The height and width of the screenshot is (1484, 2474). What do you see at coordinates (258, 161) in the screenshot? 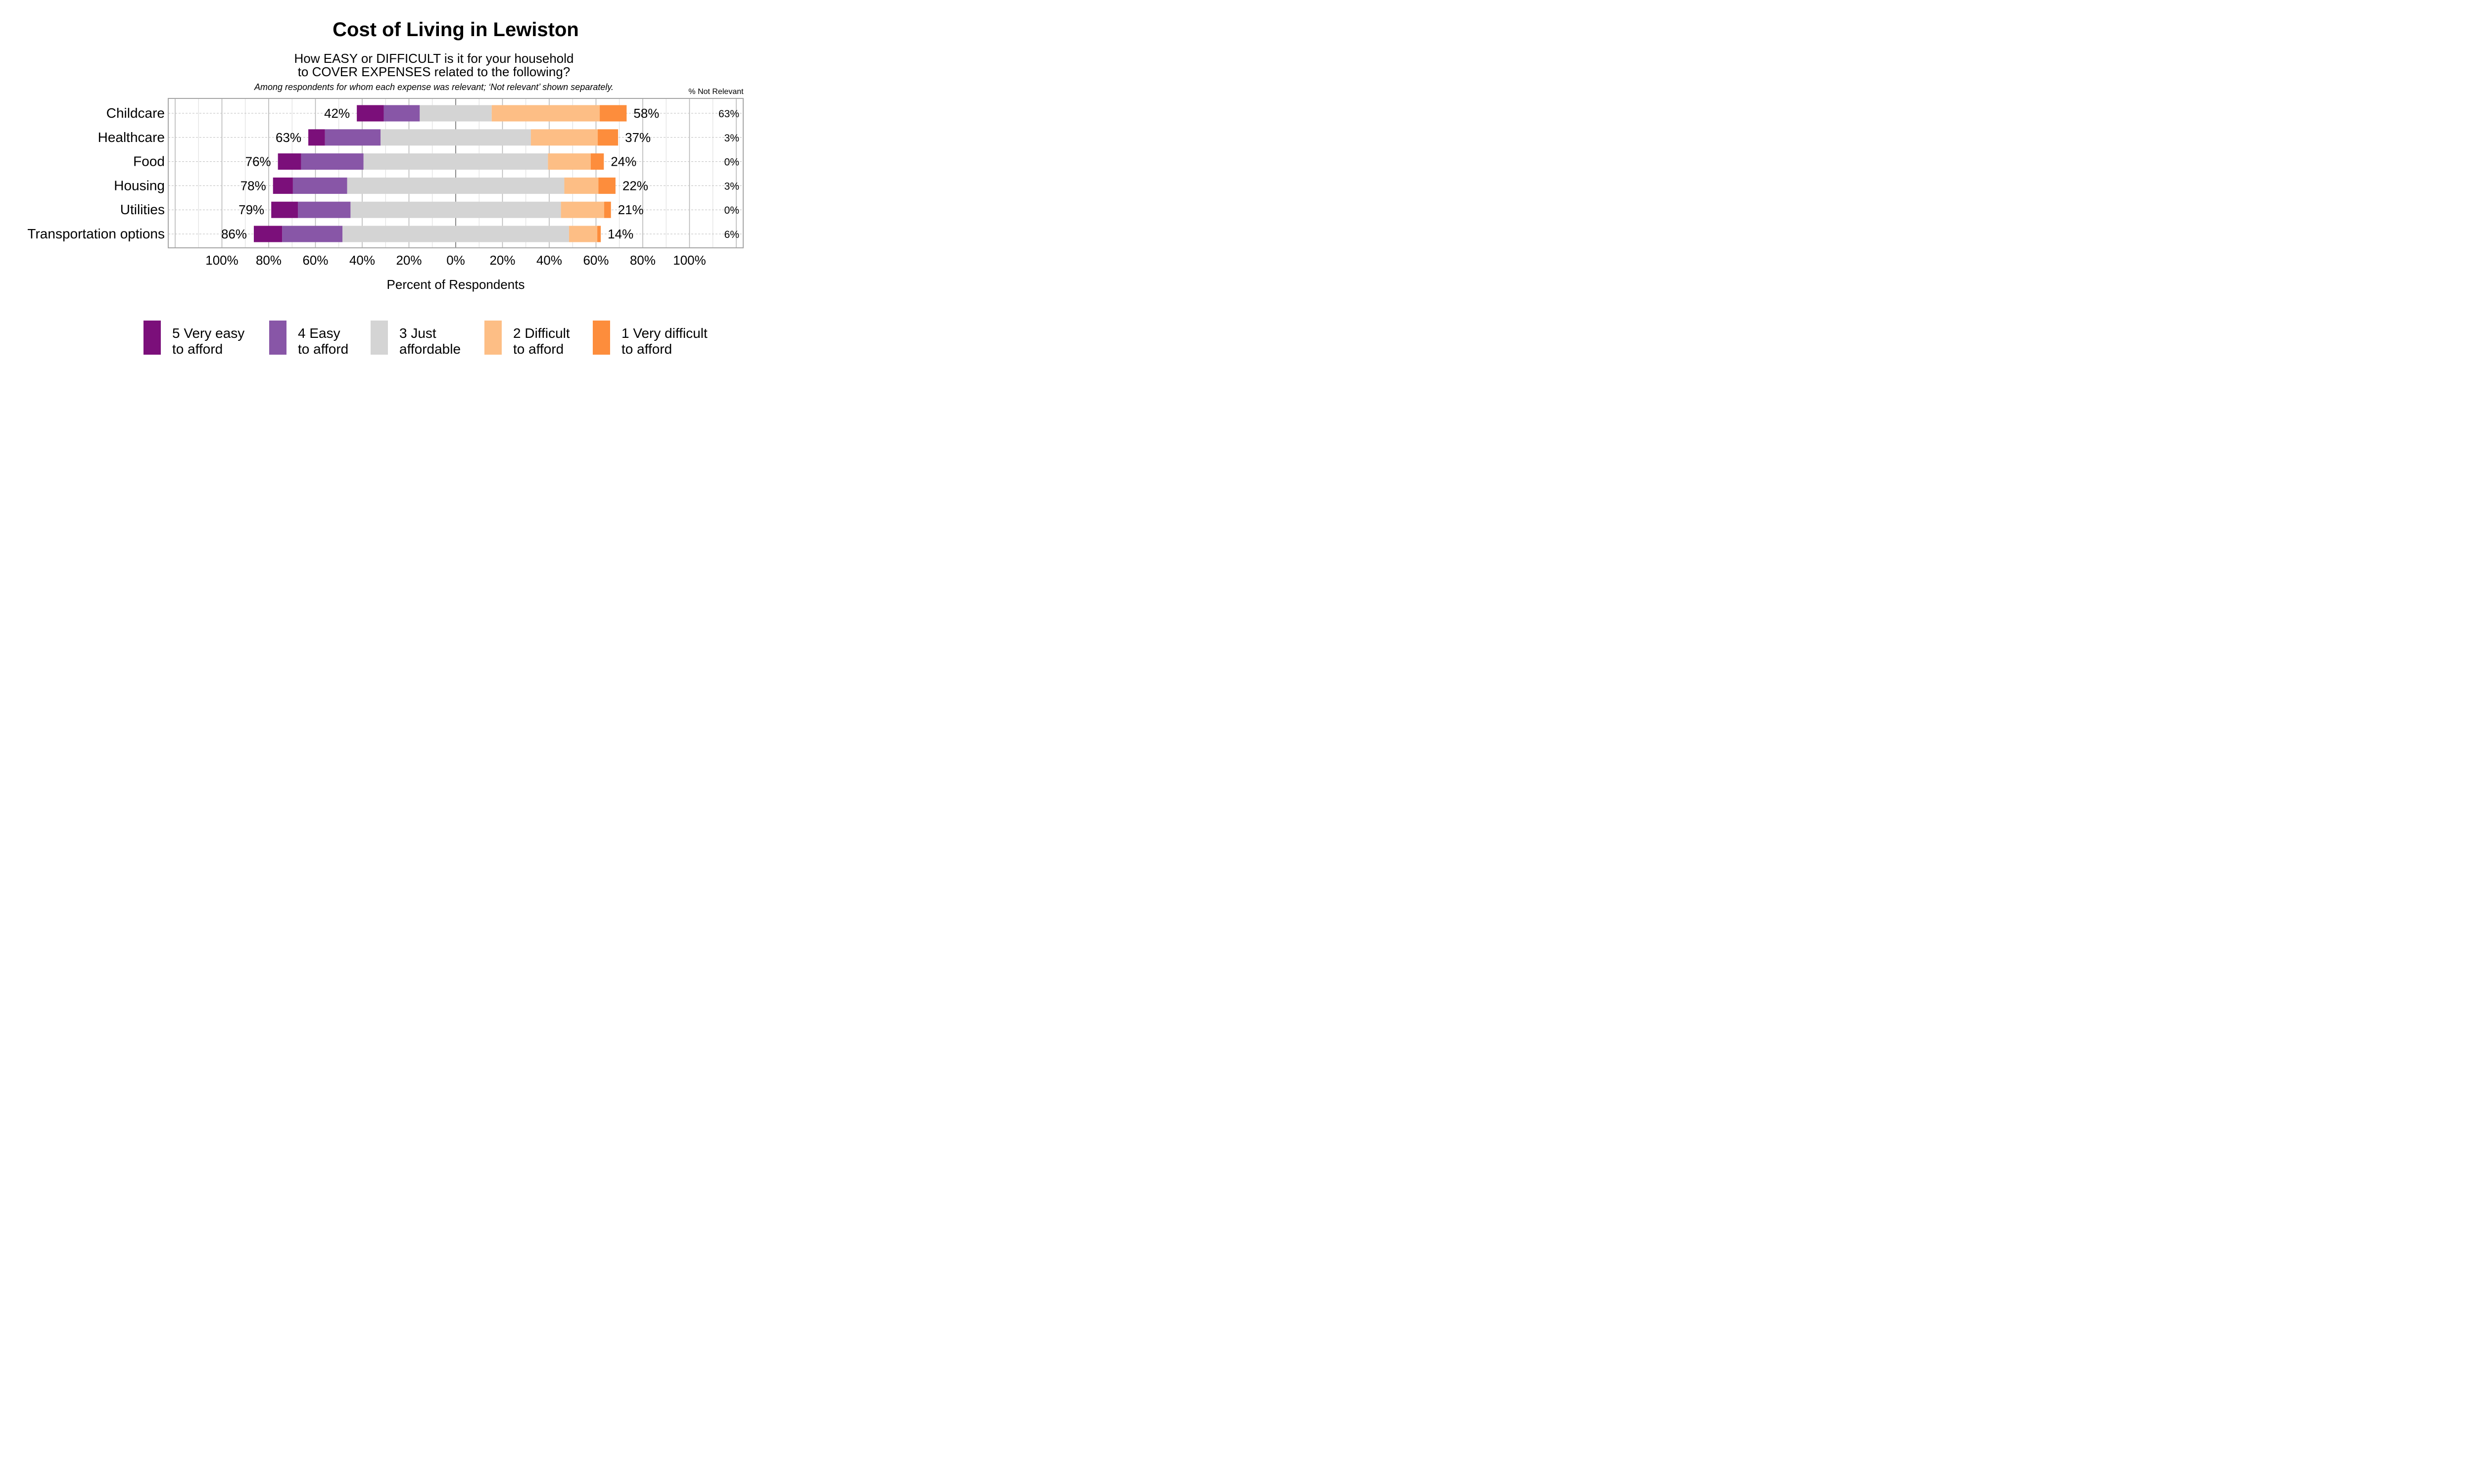
I see `left-total-label: 76%` at bounding box center [258, 161].